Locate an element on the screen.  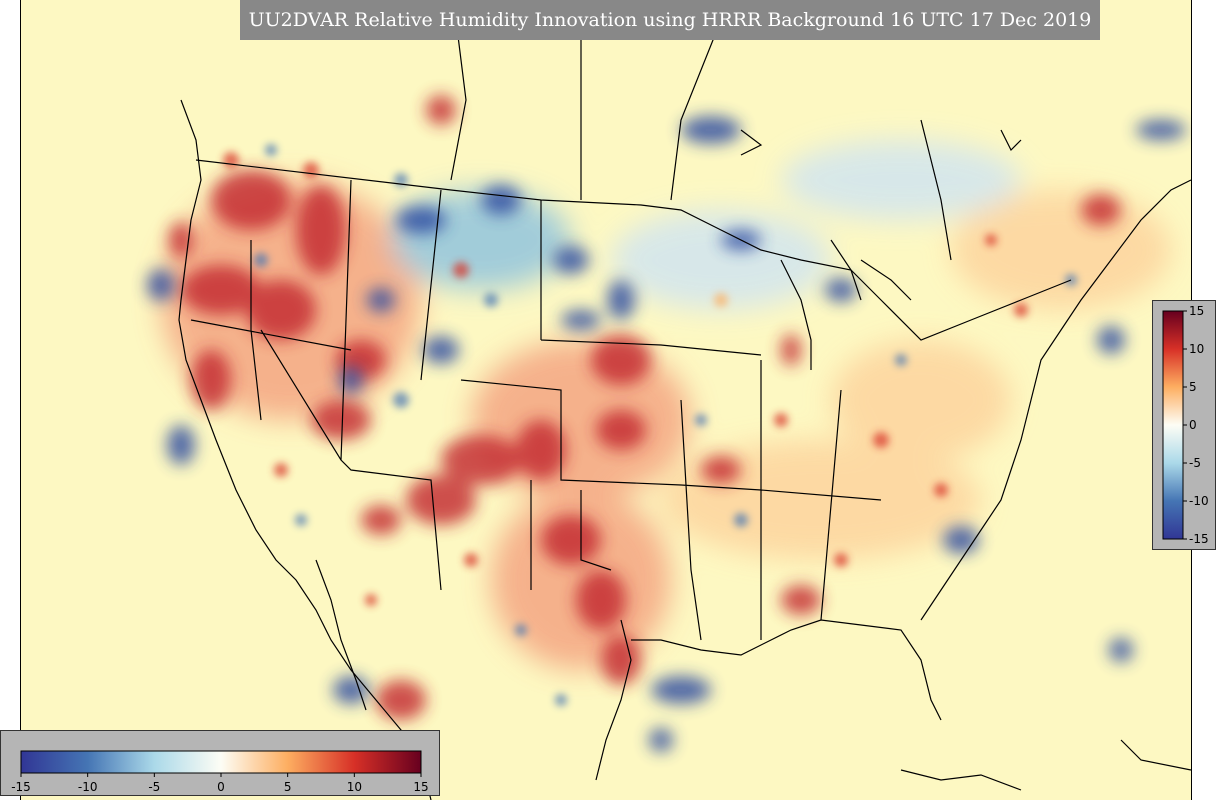
vertical-colorbar-panel: 15 10 5 0 -5 -10 -15 is located at coordinates (1184, 425).